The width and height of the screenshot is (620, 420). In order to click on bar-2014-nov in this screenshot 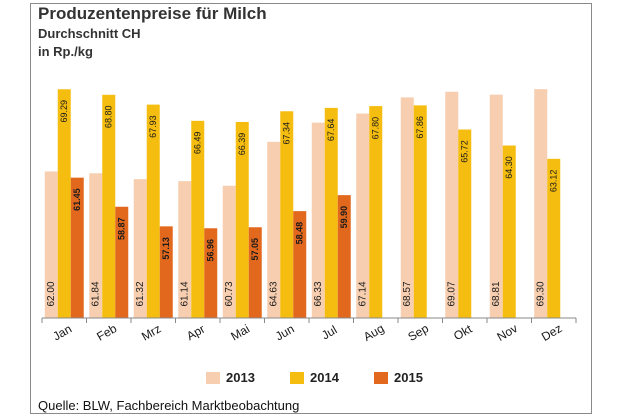, I will do `click(509, 231)`.